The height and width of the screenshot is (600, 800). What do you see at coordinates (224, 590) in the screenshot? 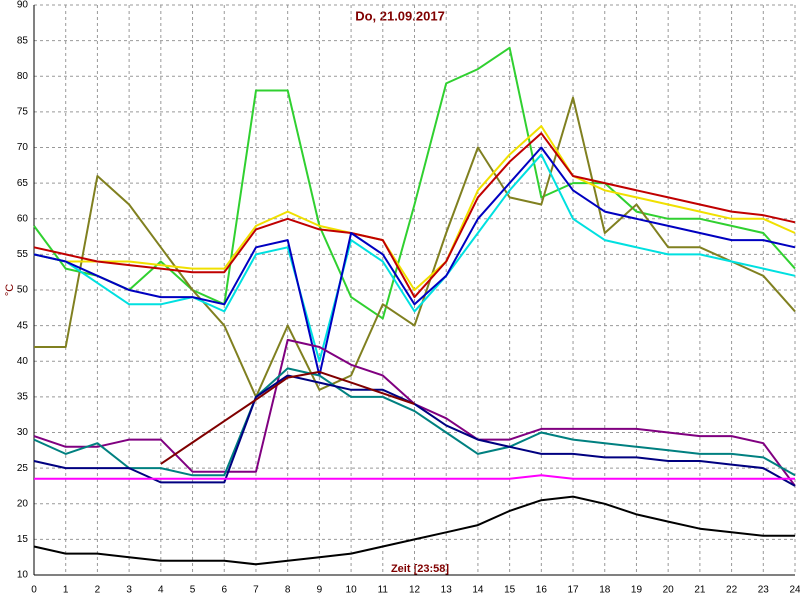
I see `x-tick-label: 6` at bounding box center [224, 590].